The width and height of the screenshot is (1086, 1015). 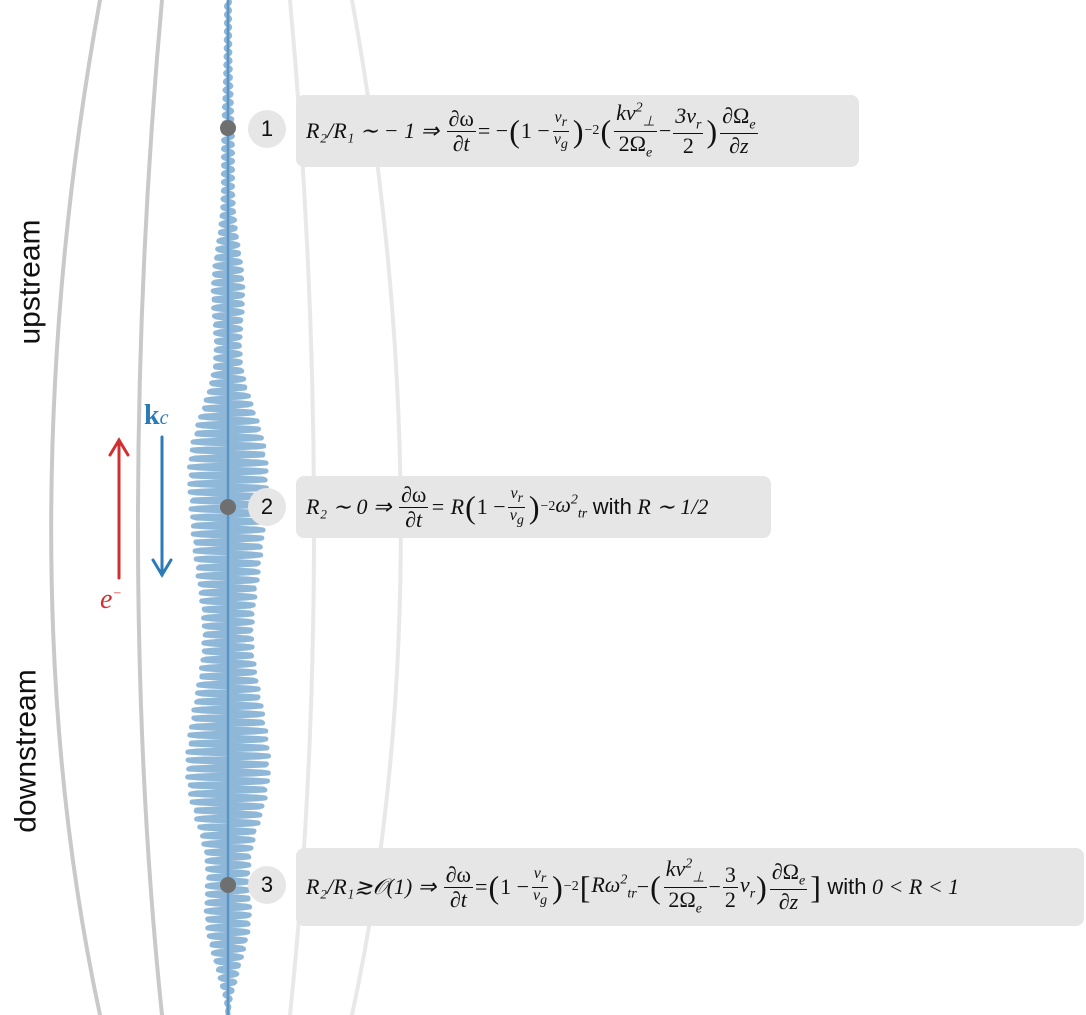 What do you see at coordinates (267, 885) in the screenshot?
I see `point-number-3: 3` at bounding box center [267, 885].